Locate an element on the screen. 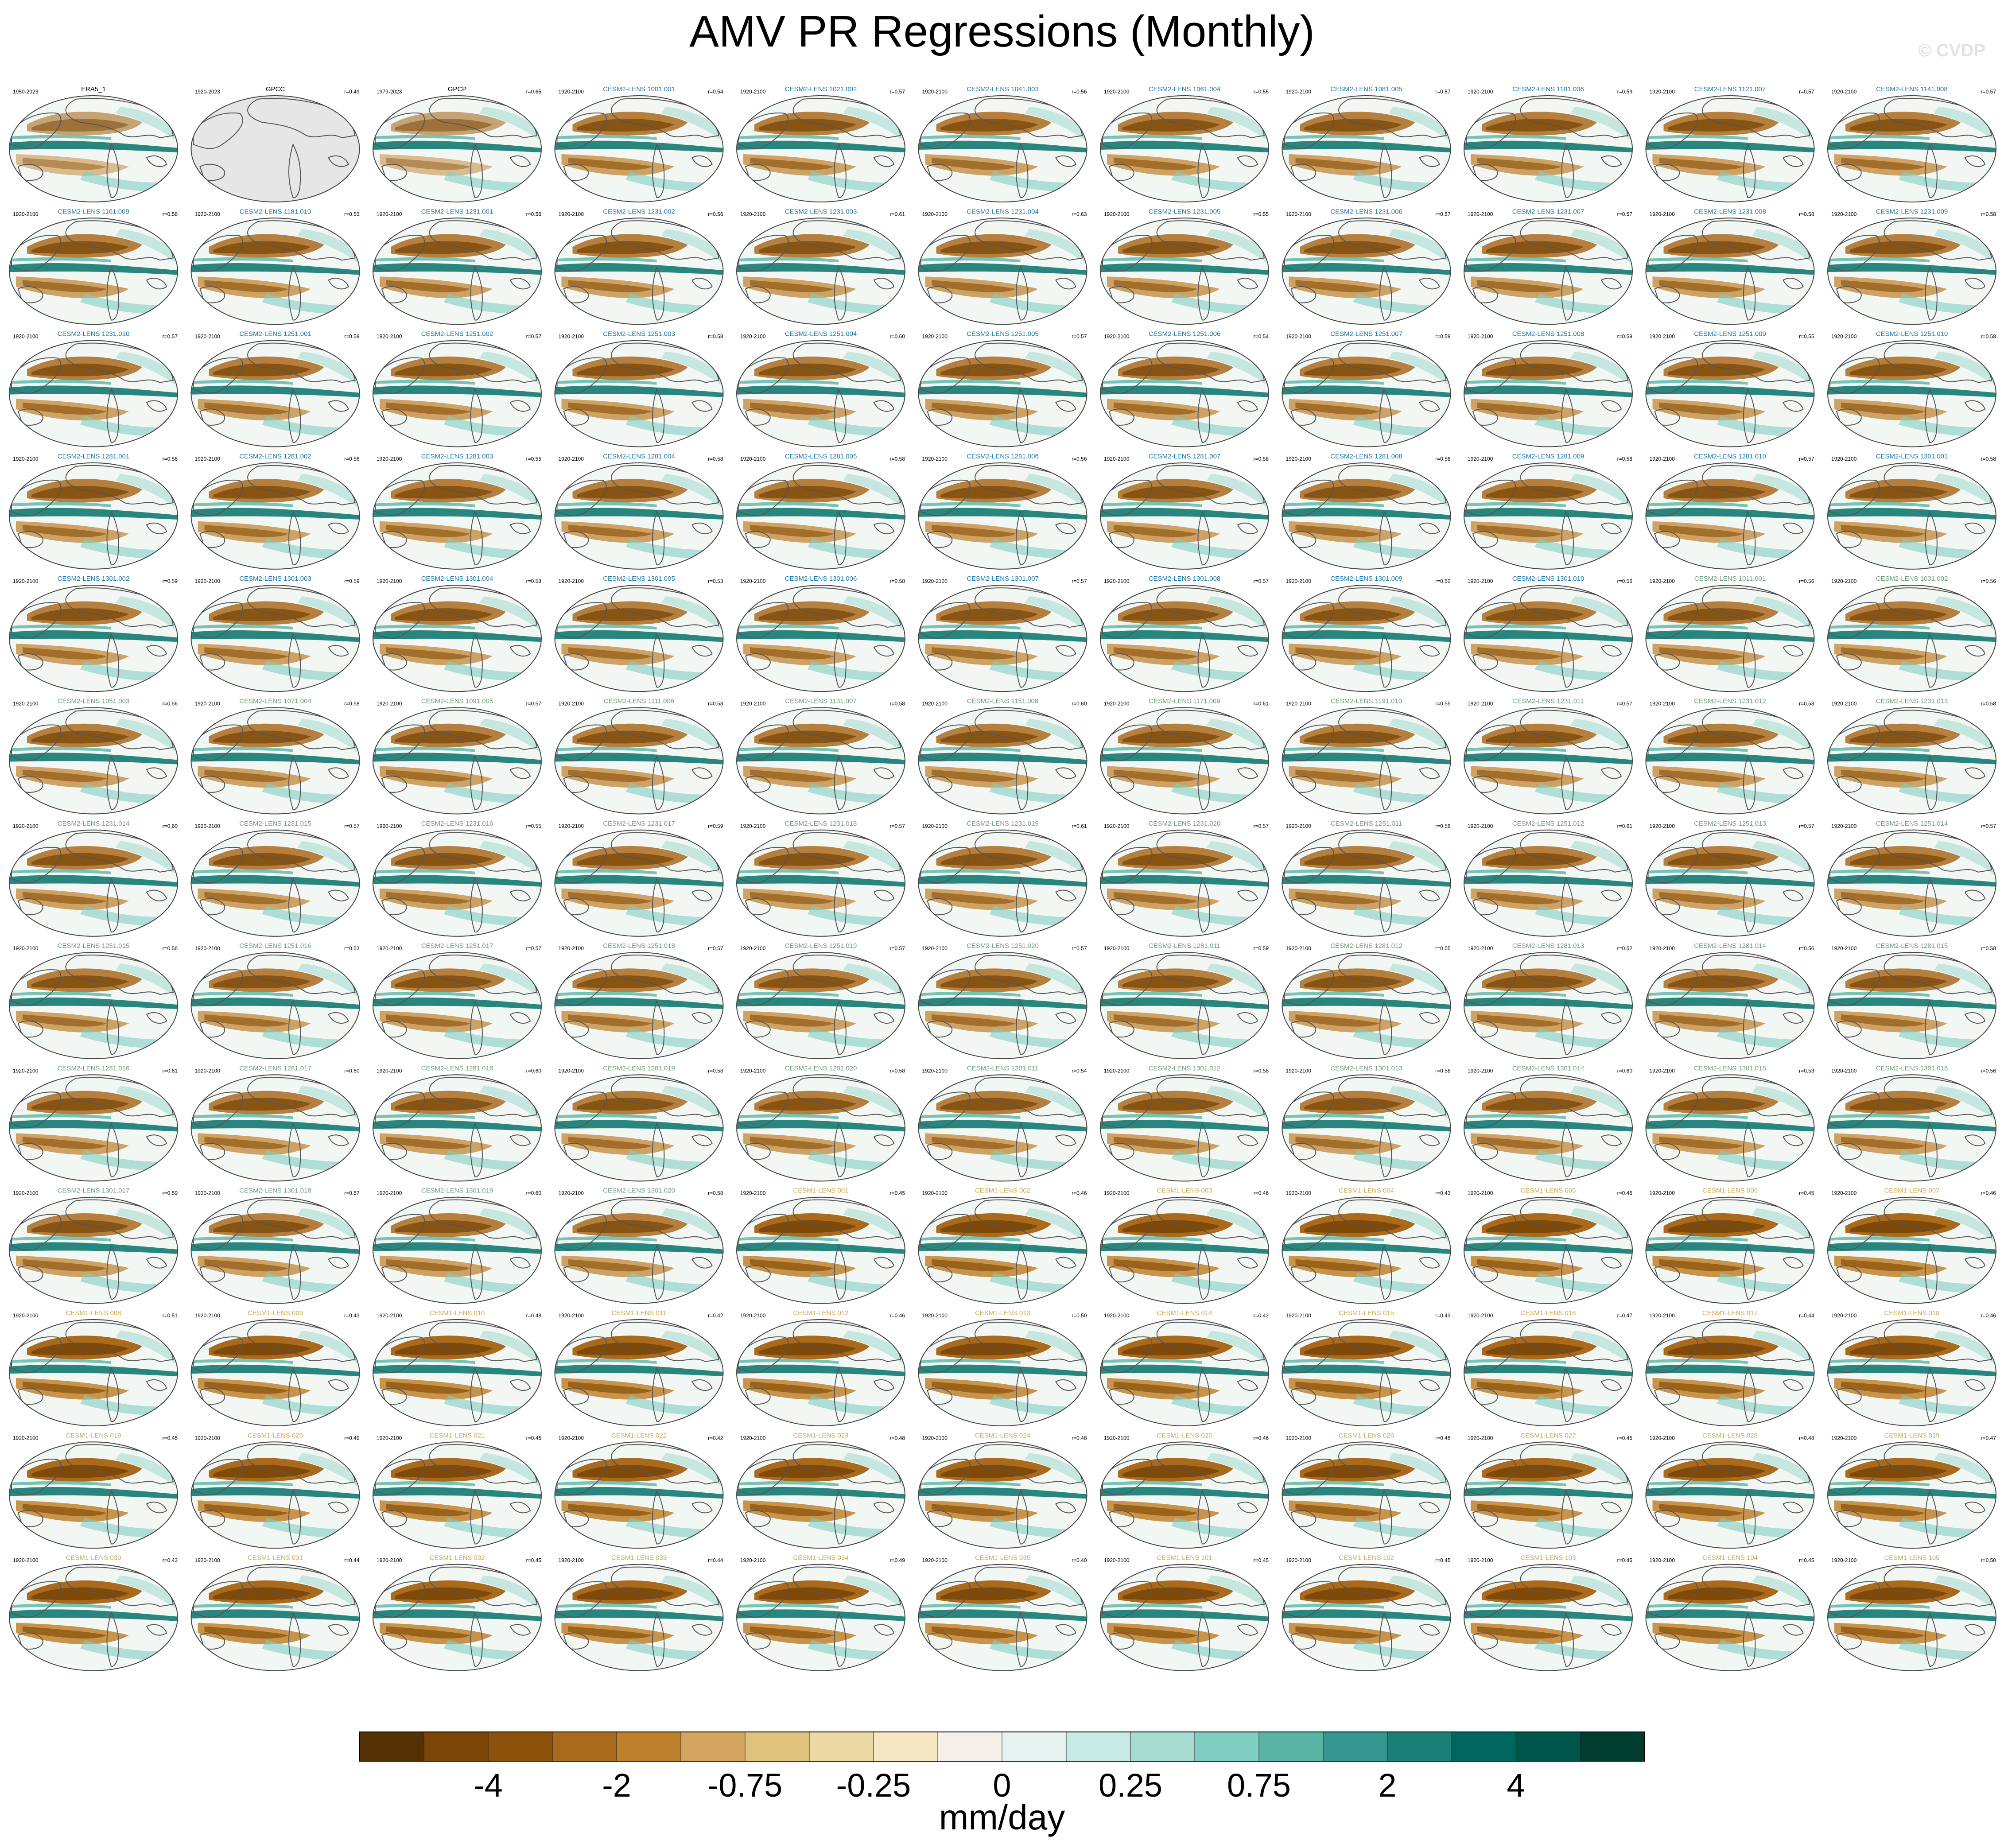 Image resolution: width=2004 pixels, height=1848 pixels. panel-period: 1950-2023 is located at coordinates (26, 92).